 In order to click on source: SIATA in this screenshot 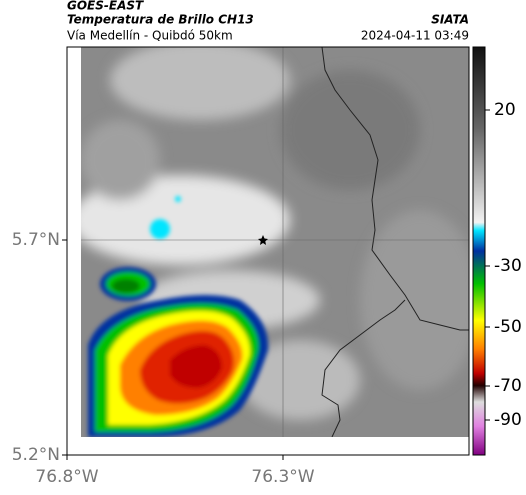, I will do `click(450, 20)`.